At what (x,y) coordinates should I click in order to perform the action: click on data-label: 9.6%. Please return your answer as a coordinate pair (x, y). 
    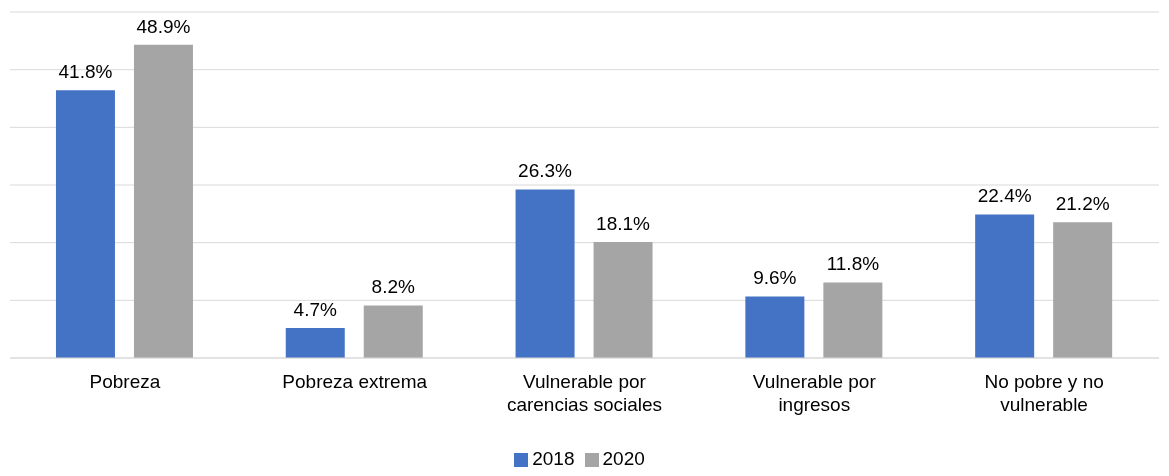
    Looking at the image, I should click on (775, 278).